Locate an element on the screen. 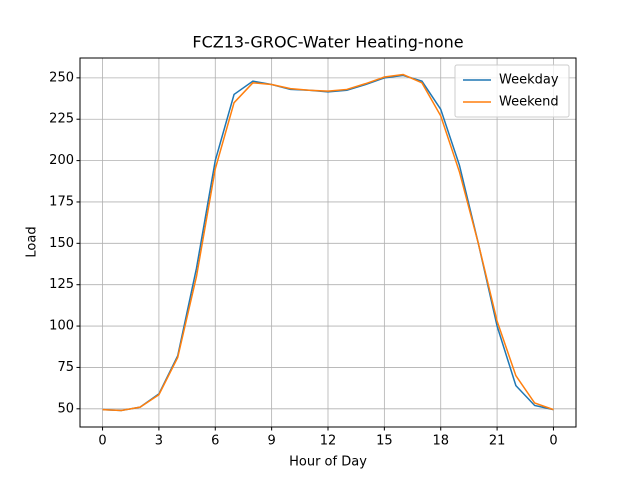  x-tick-label: 9 is located at coordinates (271, 441).